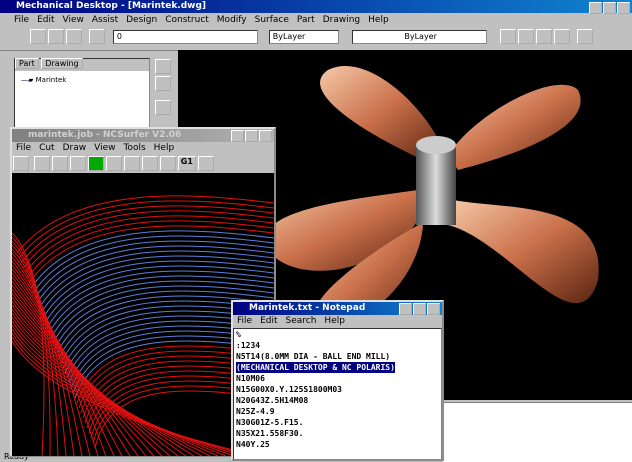 This screenshot has height=462, width=632. I want to click on toolbar: 0 ByLayer ByLayer, so click(316, 39).